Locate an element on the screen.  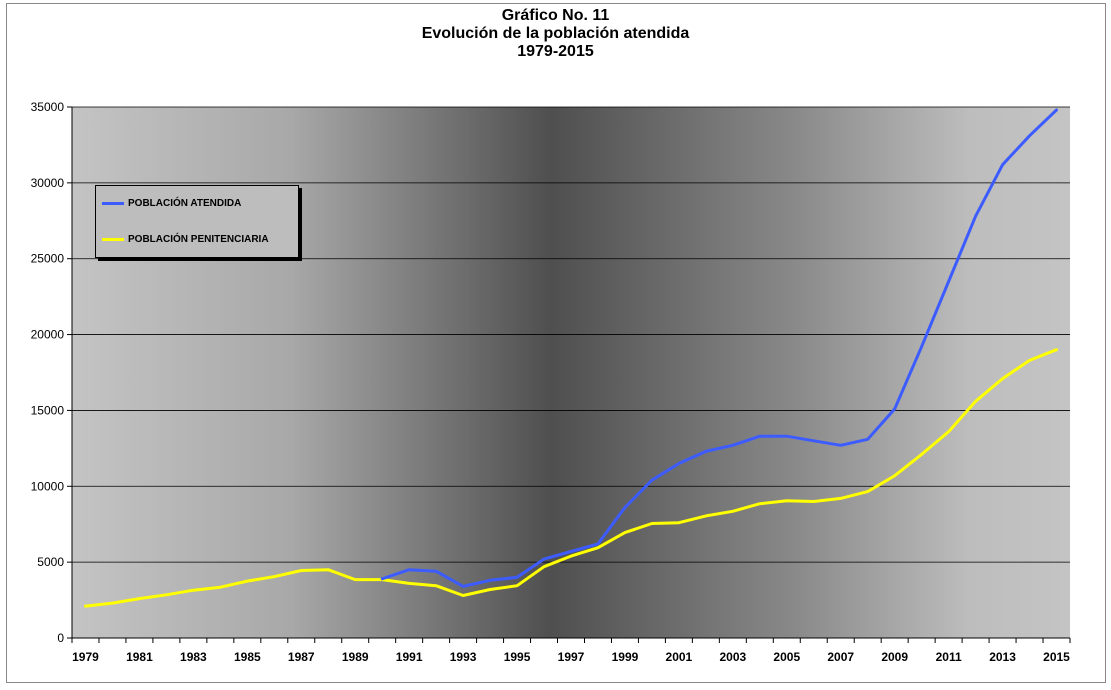
legend-item-atendida: POBLACIÓN ATENDIDA is located at coordinates (171, 203).